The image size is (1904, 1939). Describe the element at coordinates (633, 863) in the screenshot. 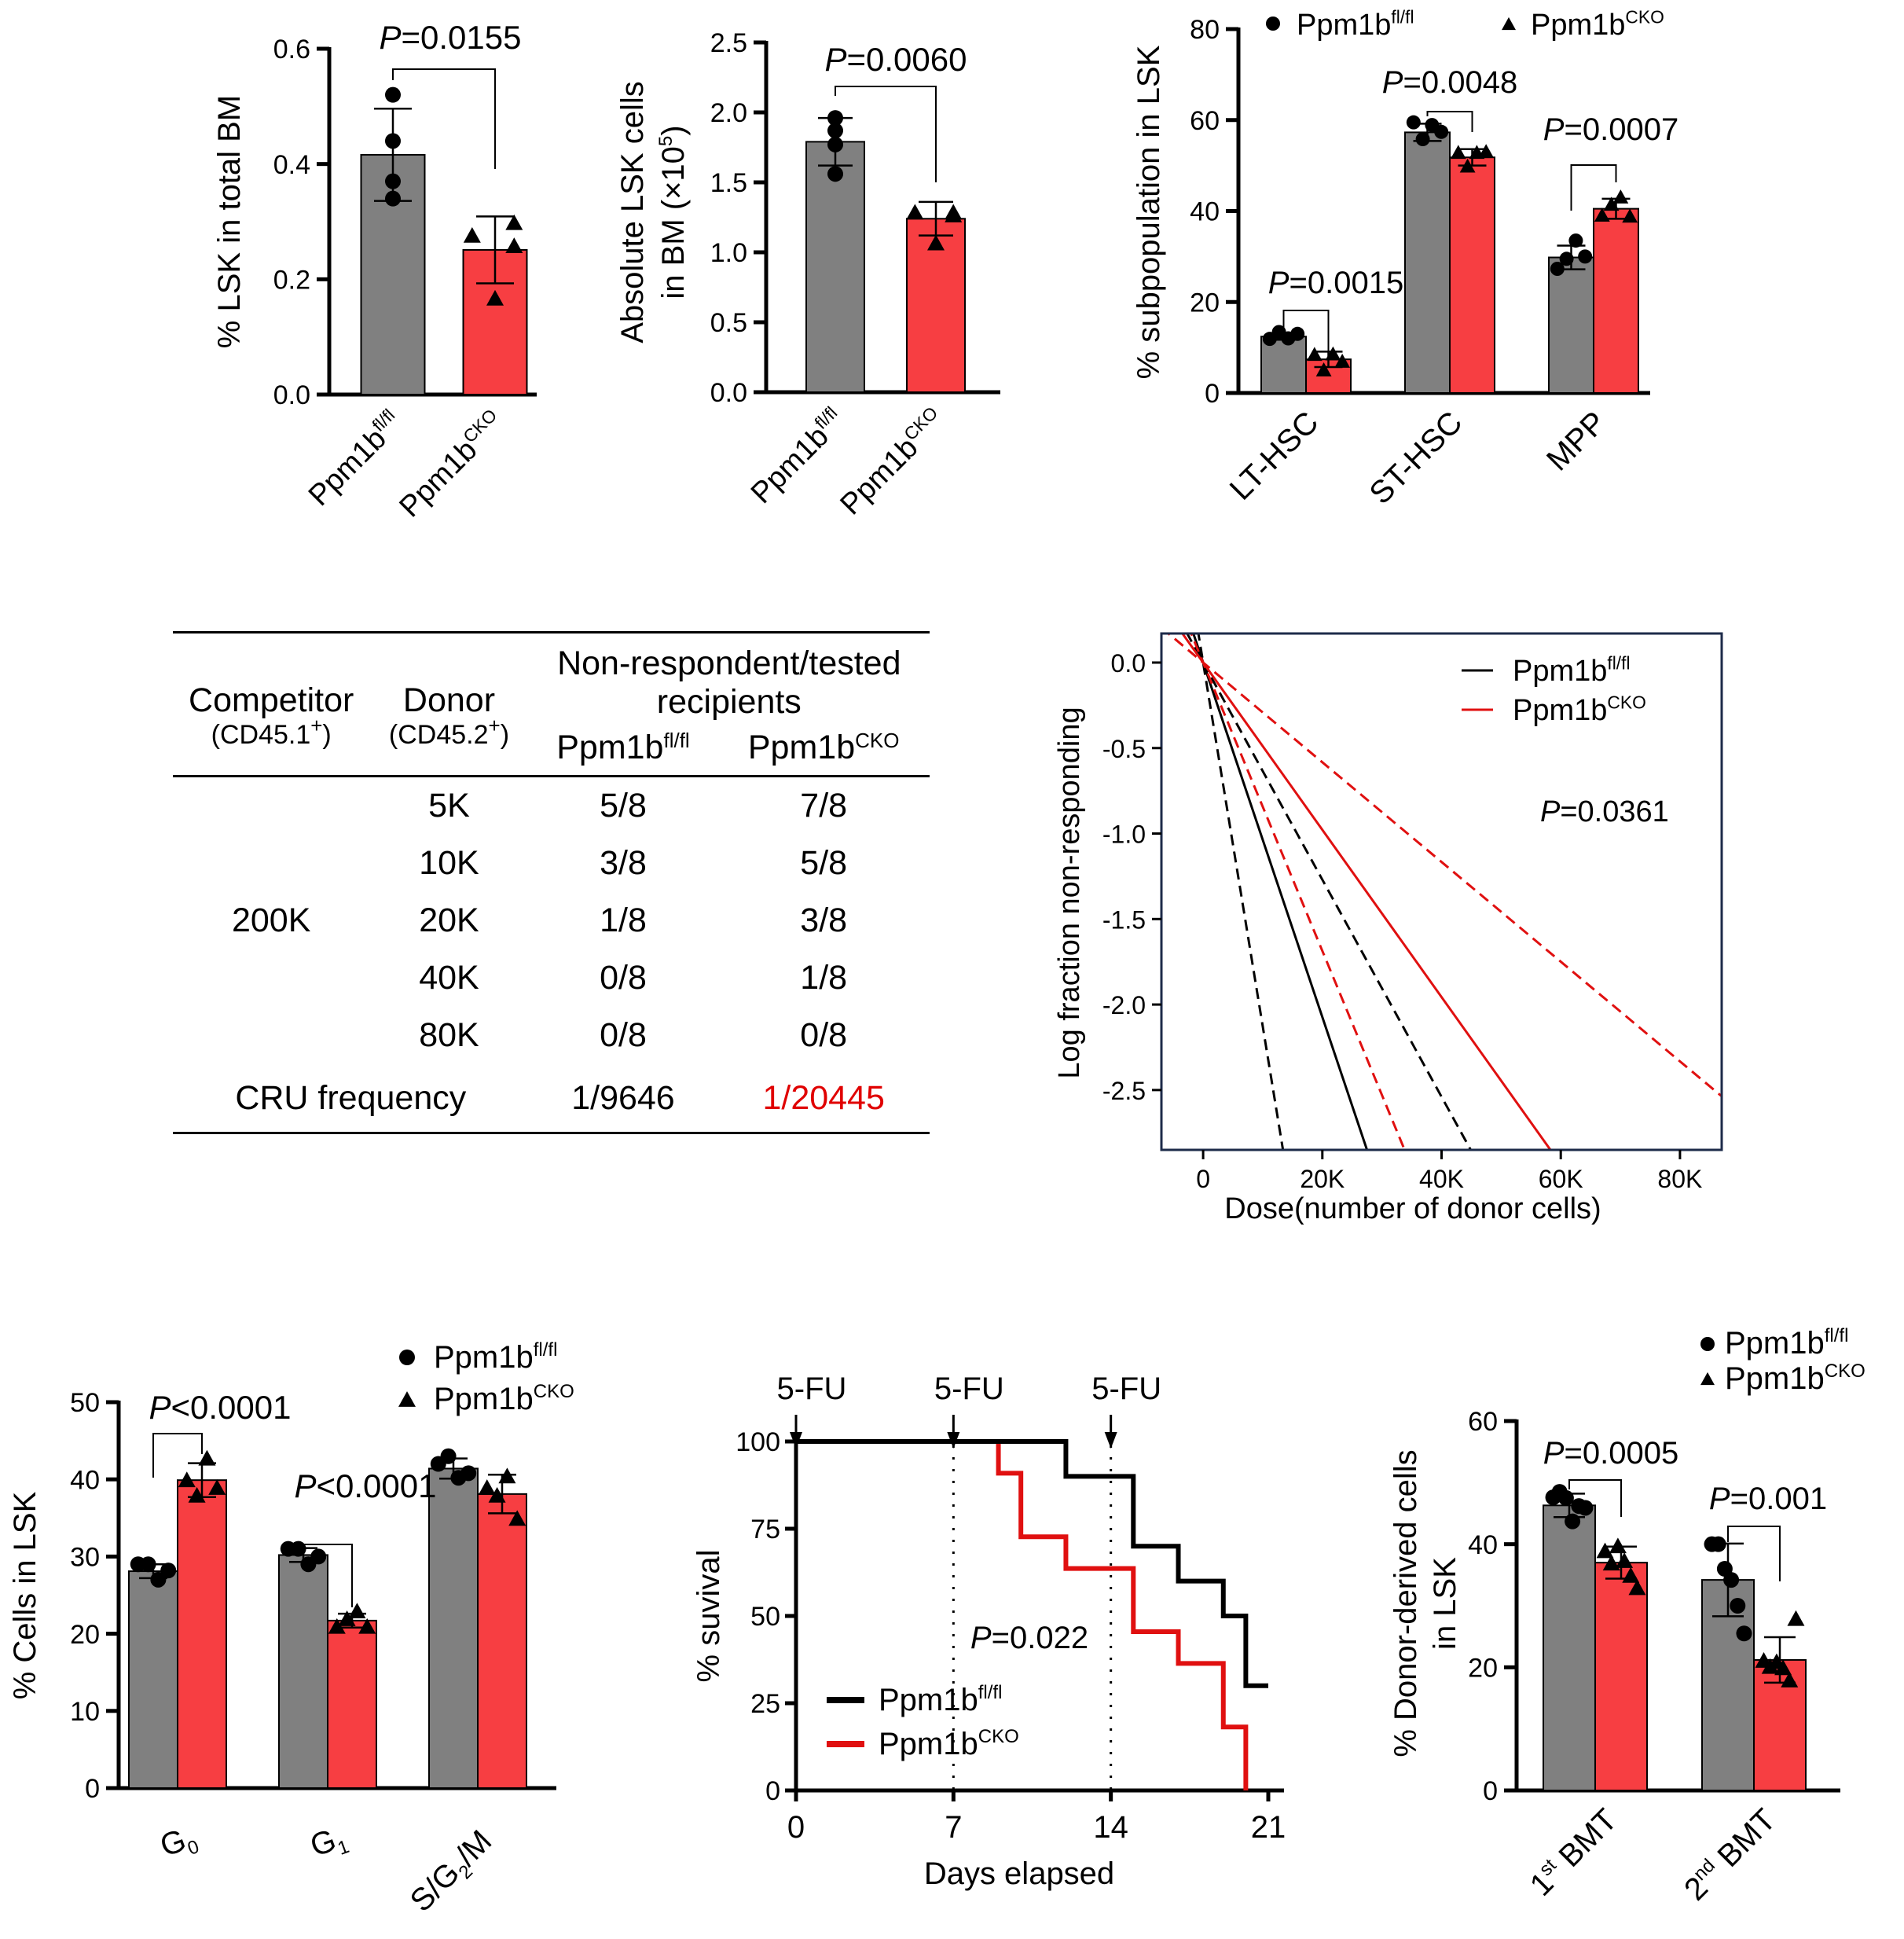

I see `table-row: 10K 3/8 5/8` at that location.